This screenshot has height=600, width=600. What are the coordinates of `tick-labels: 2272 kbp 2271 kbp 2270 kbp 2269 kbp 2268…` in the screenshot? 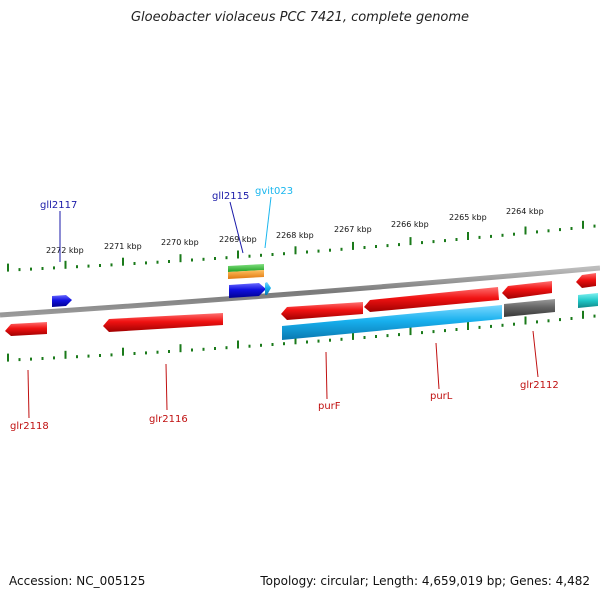 It's located at (295, 231).